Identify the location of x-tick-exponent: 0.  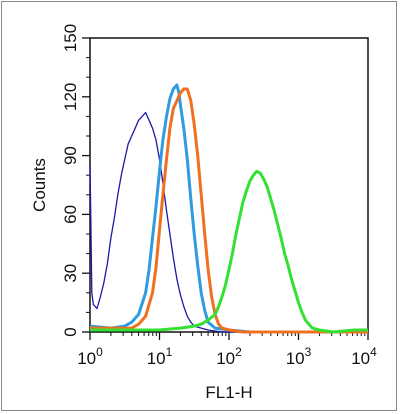
(99, 352).